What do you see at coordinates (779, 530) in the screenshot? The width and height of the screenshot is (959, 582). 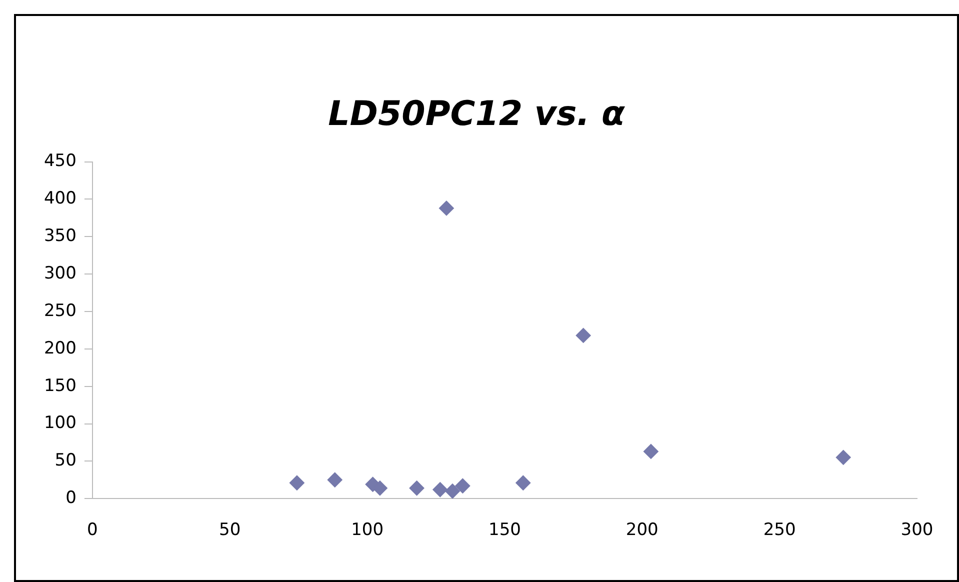 I see `x-tick-label: 250` at bounding box center [779, 530].